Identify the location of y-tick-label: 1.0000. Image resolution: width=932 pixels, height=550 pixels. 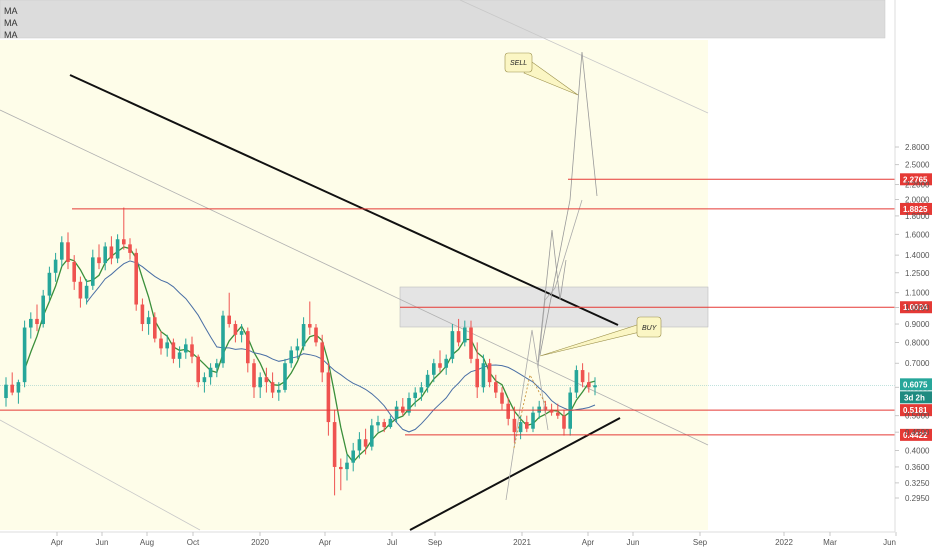
(917, 308).